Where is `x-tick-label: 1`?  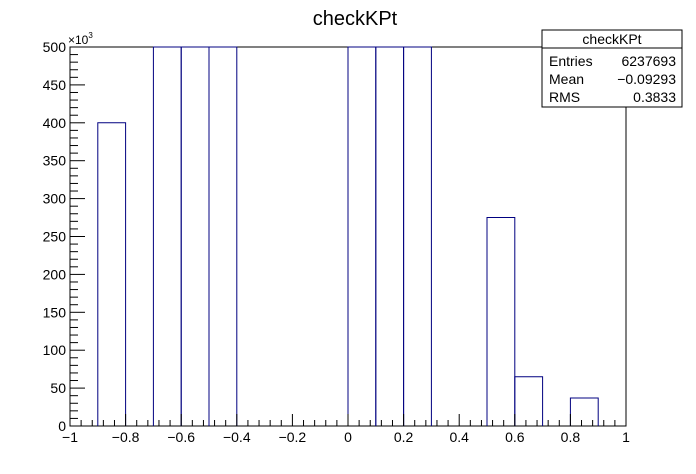
x-tick-label: 1 is located at coordinates (626, 437).